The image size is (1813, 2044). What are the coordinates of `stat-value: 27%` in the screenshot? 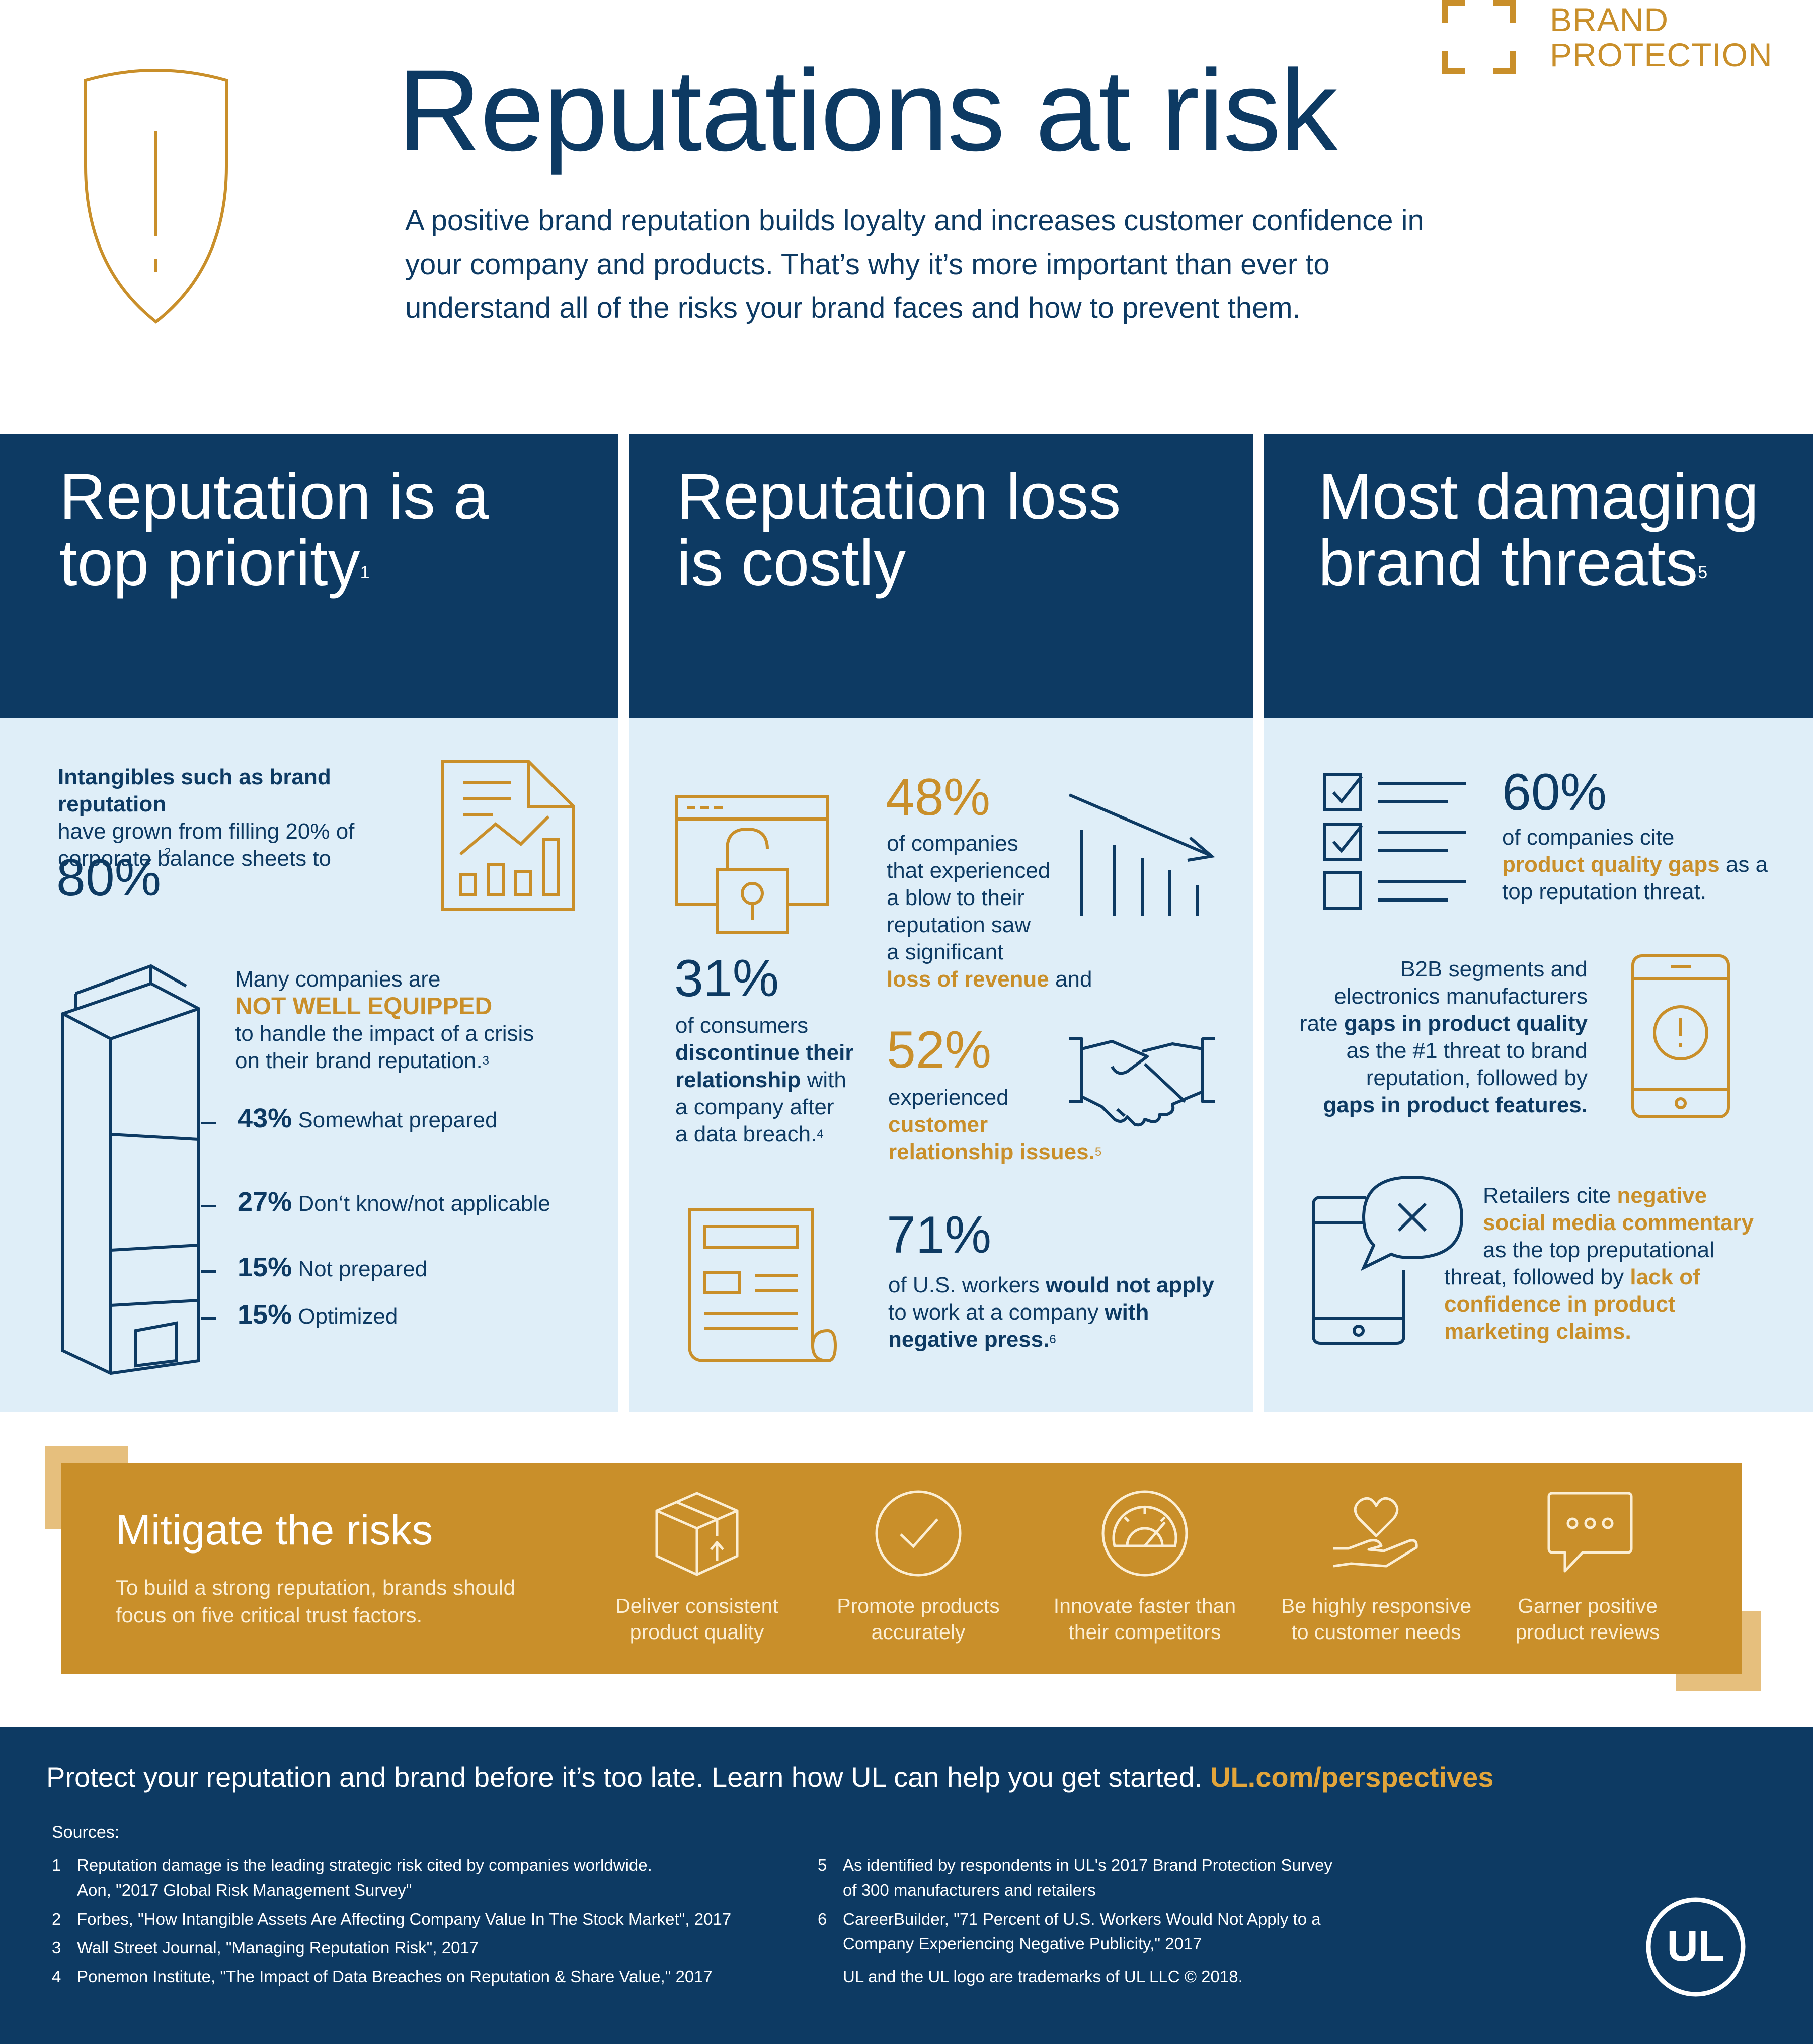 It's located at (265, 1202).